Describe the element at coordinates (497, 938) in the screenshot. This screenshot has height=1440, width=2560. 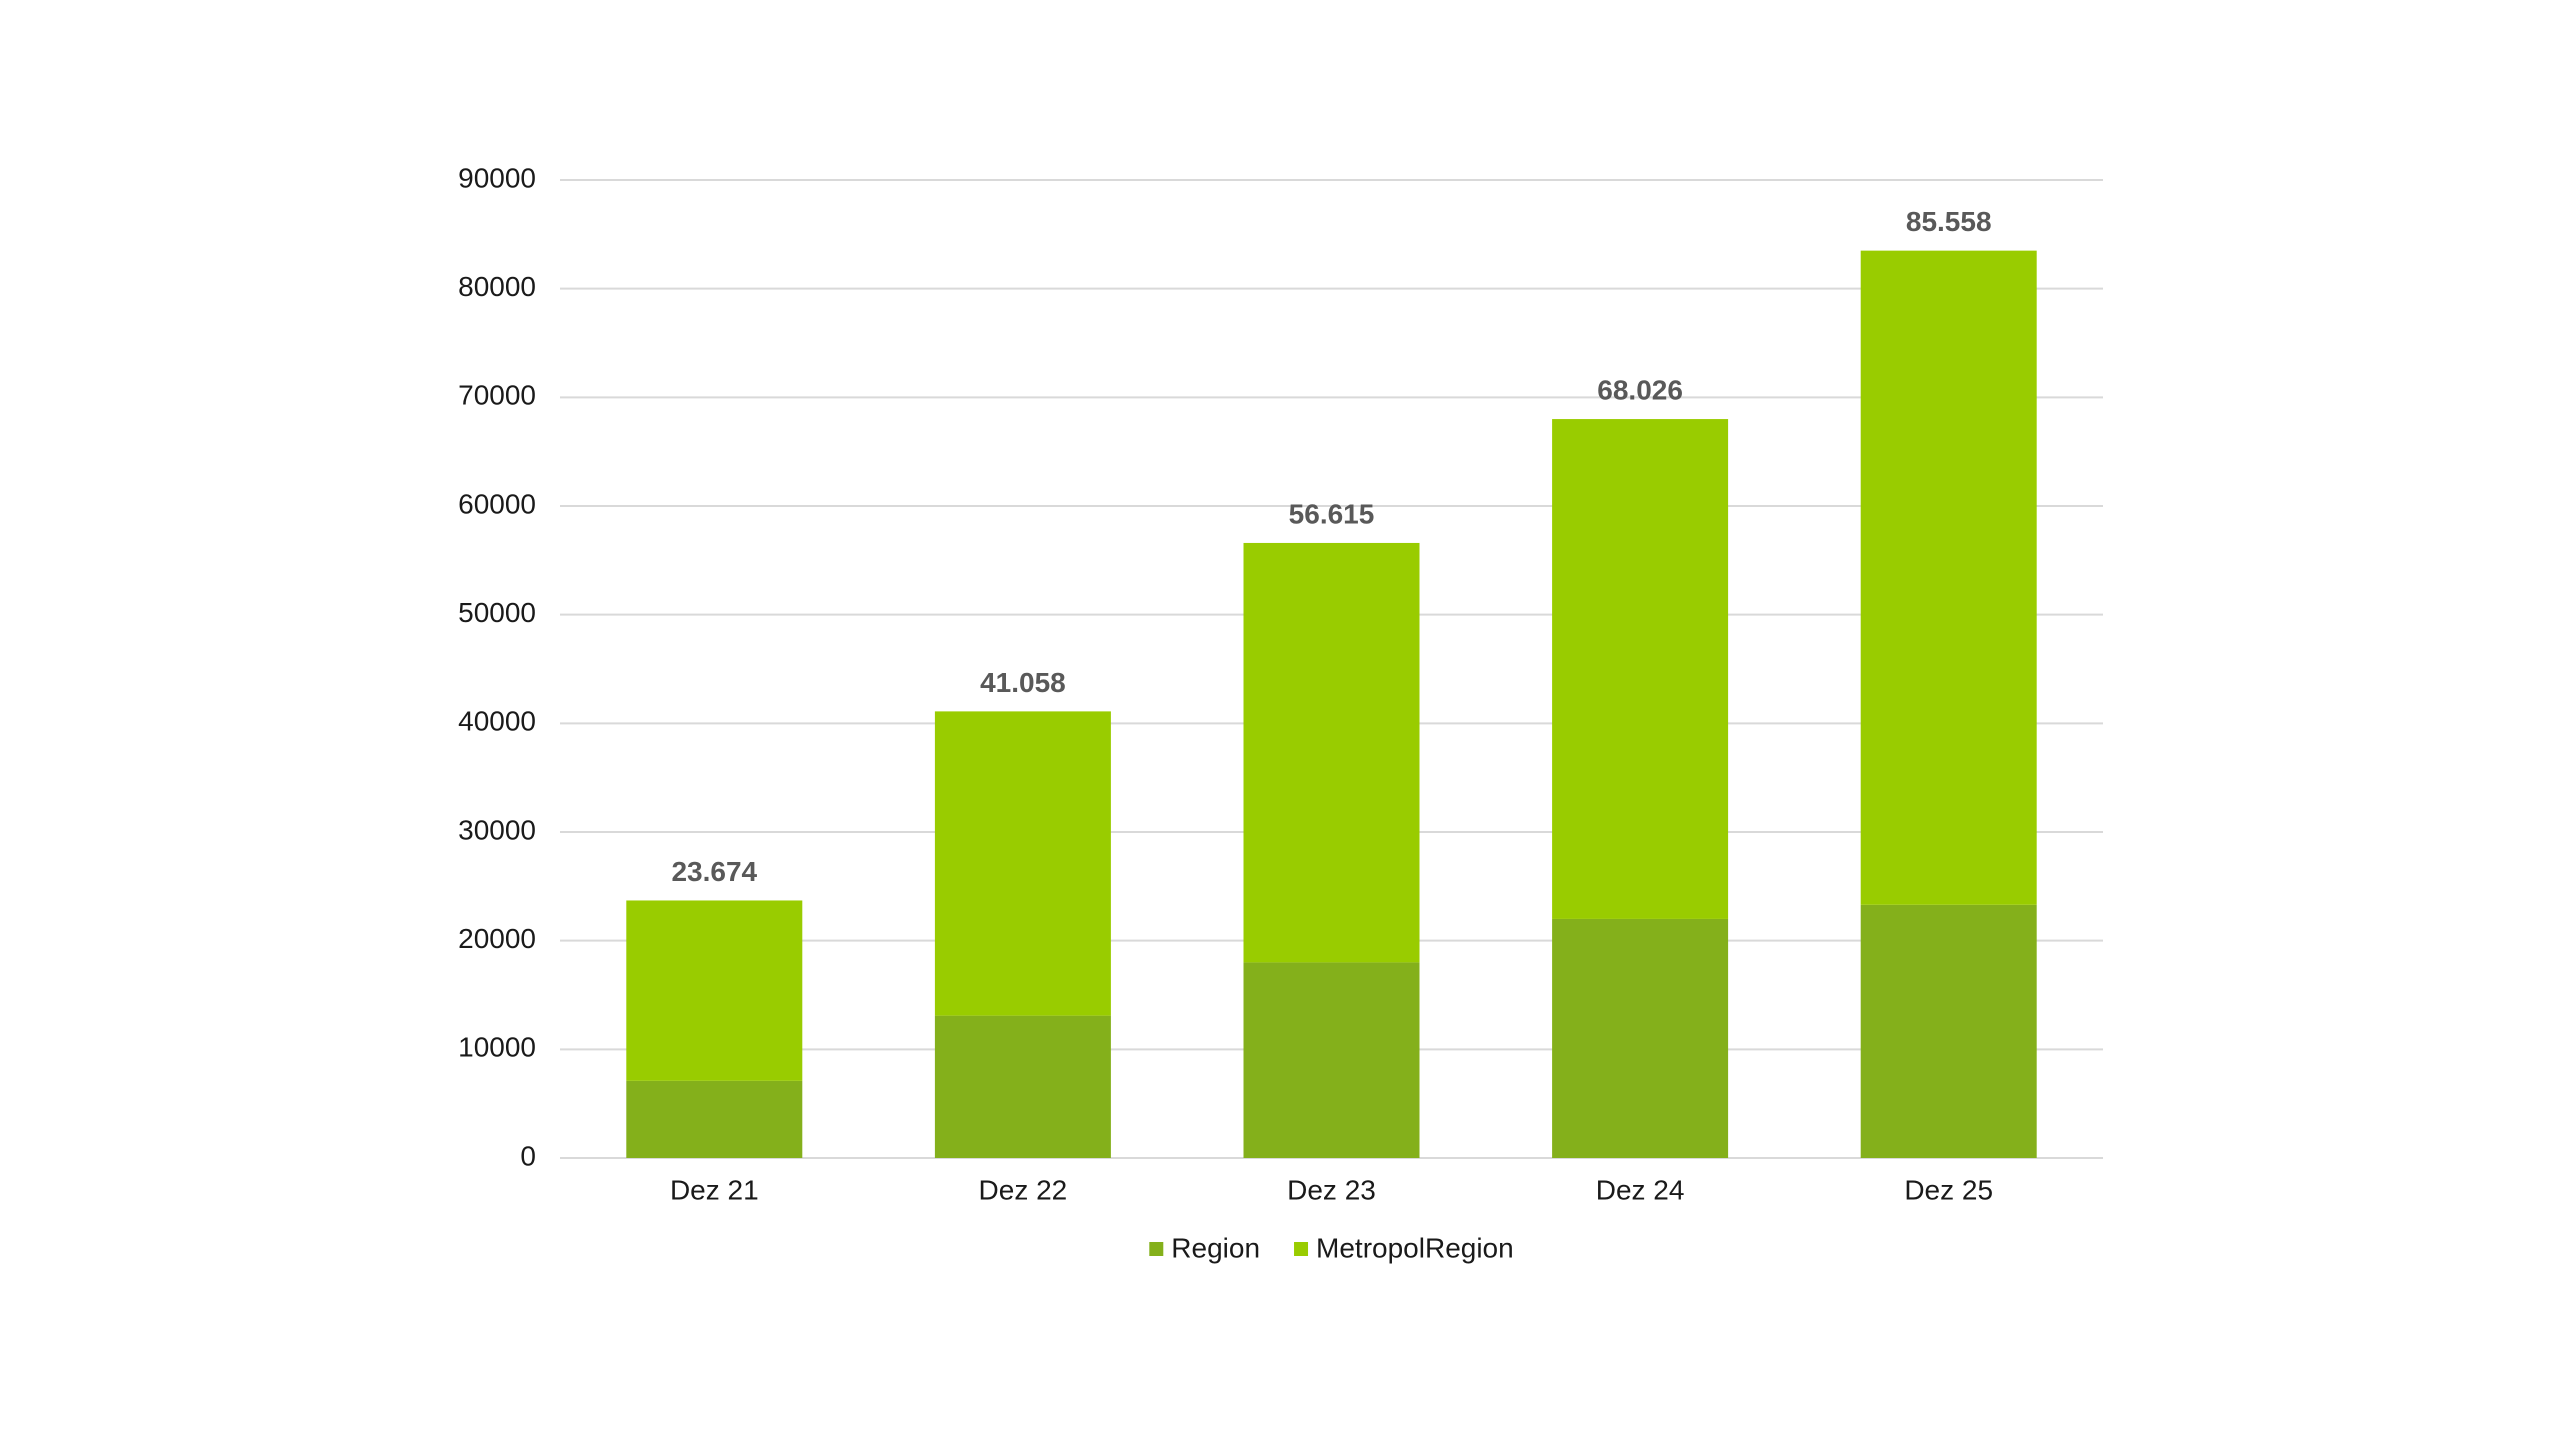
I see `y-tick-label: 20000` at that location.